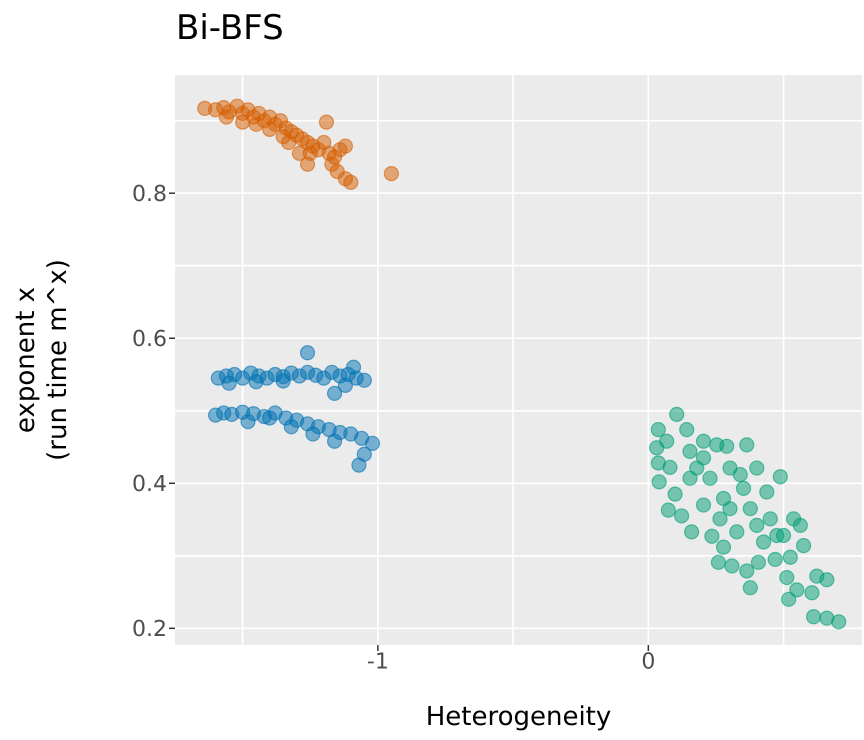  Describe the element at coordinates (149, 339) in the screenshot. I see `y-tick-label: 0.6` at that location.